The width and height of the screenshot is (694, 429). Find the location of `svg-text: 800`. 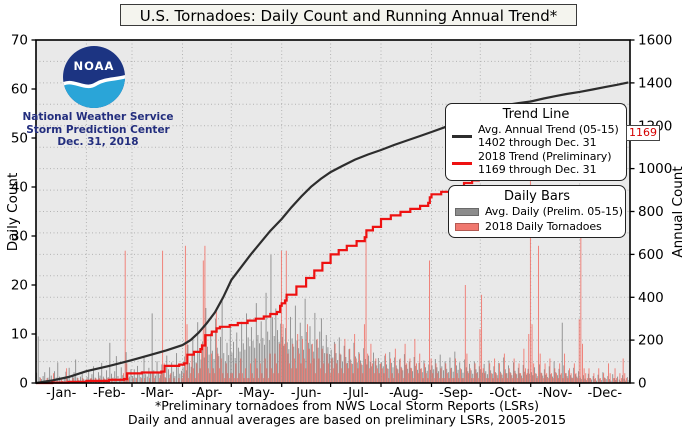

svg-text: 800 is located at coordinates (651, 212).